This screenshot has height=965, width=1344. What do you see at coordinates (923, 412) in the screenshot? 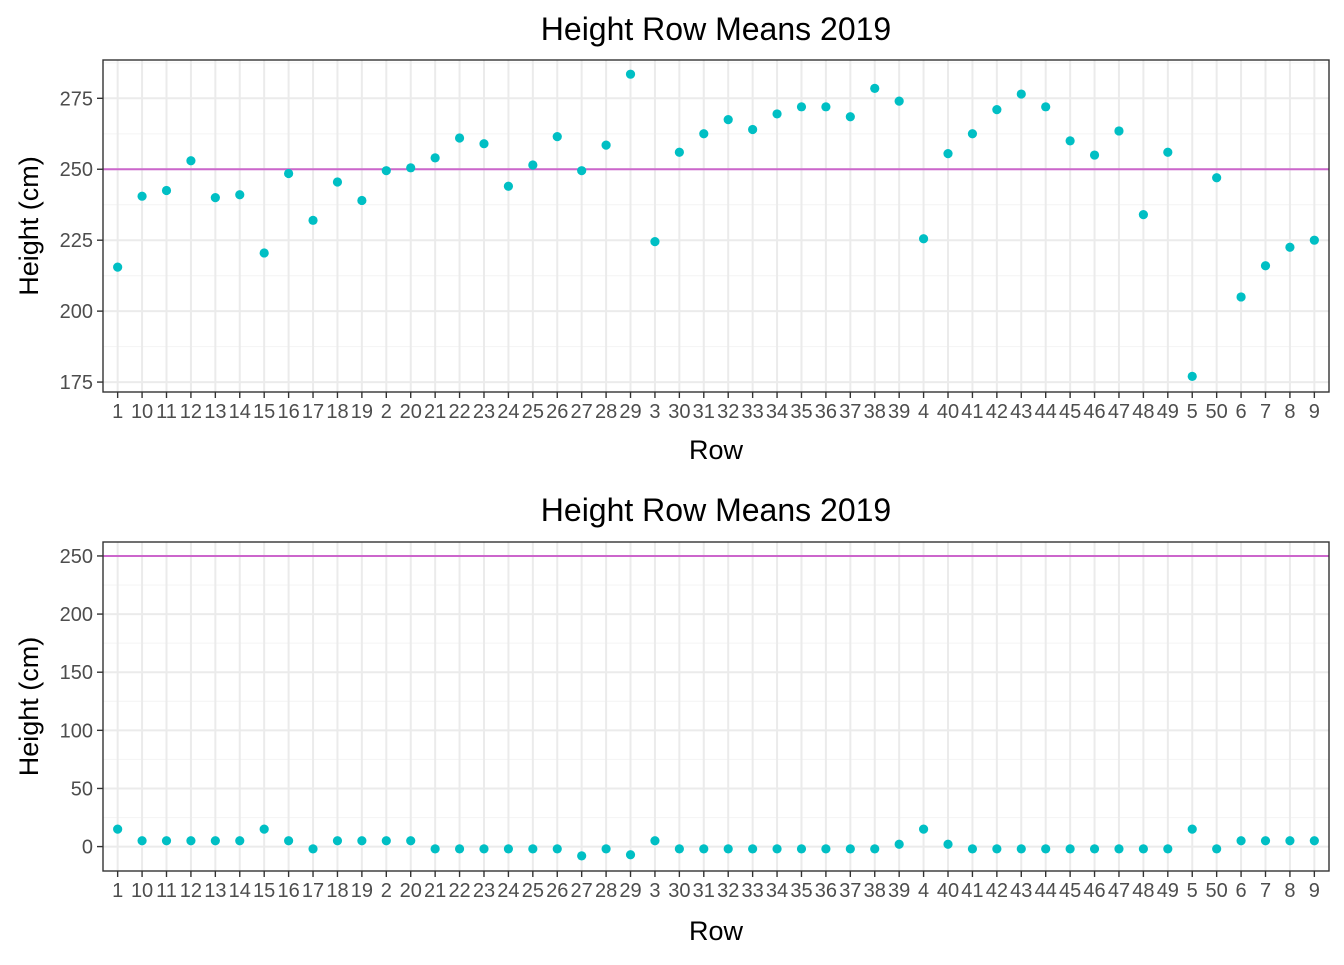
I see `x-tick-label: 4` at bounding box center [923, 412].